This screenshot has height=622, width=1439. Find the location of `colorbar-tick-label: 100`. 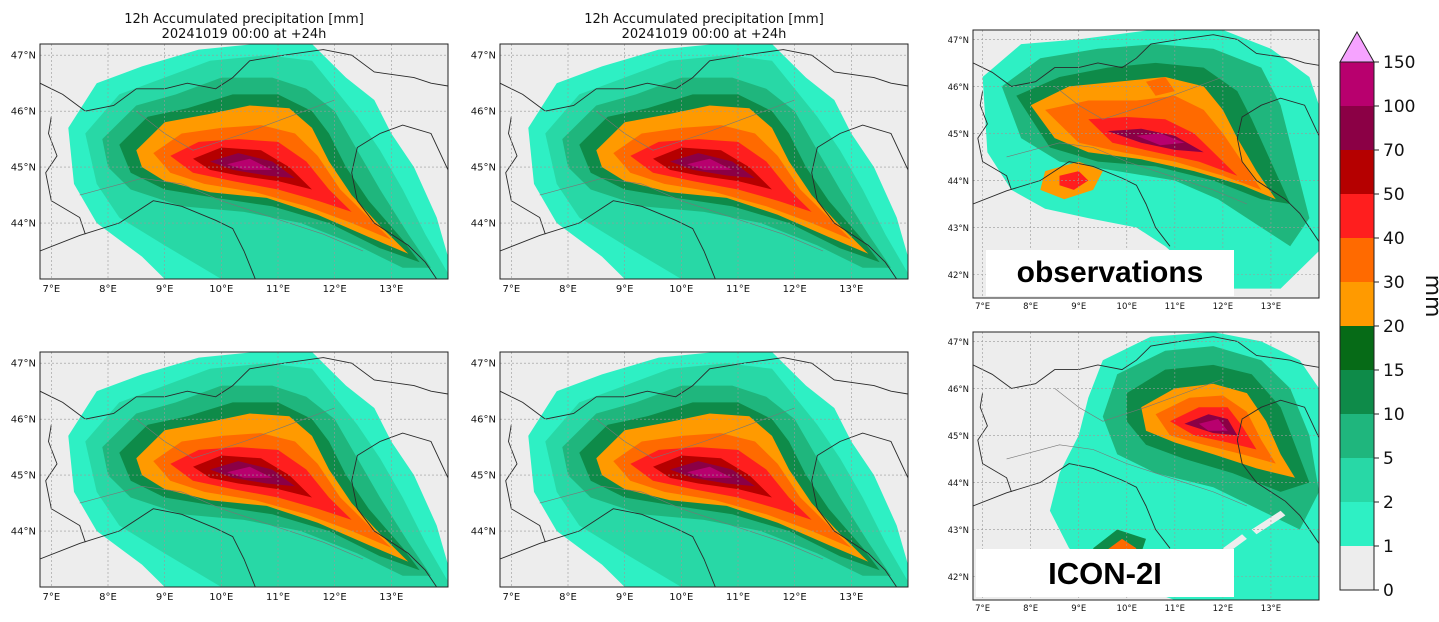

colorbar-tick-label: 100 is located at coordinates (1399, 107).